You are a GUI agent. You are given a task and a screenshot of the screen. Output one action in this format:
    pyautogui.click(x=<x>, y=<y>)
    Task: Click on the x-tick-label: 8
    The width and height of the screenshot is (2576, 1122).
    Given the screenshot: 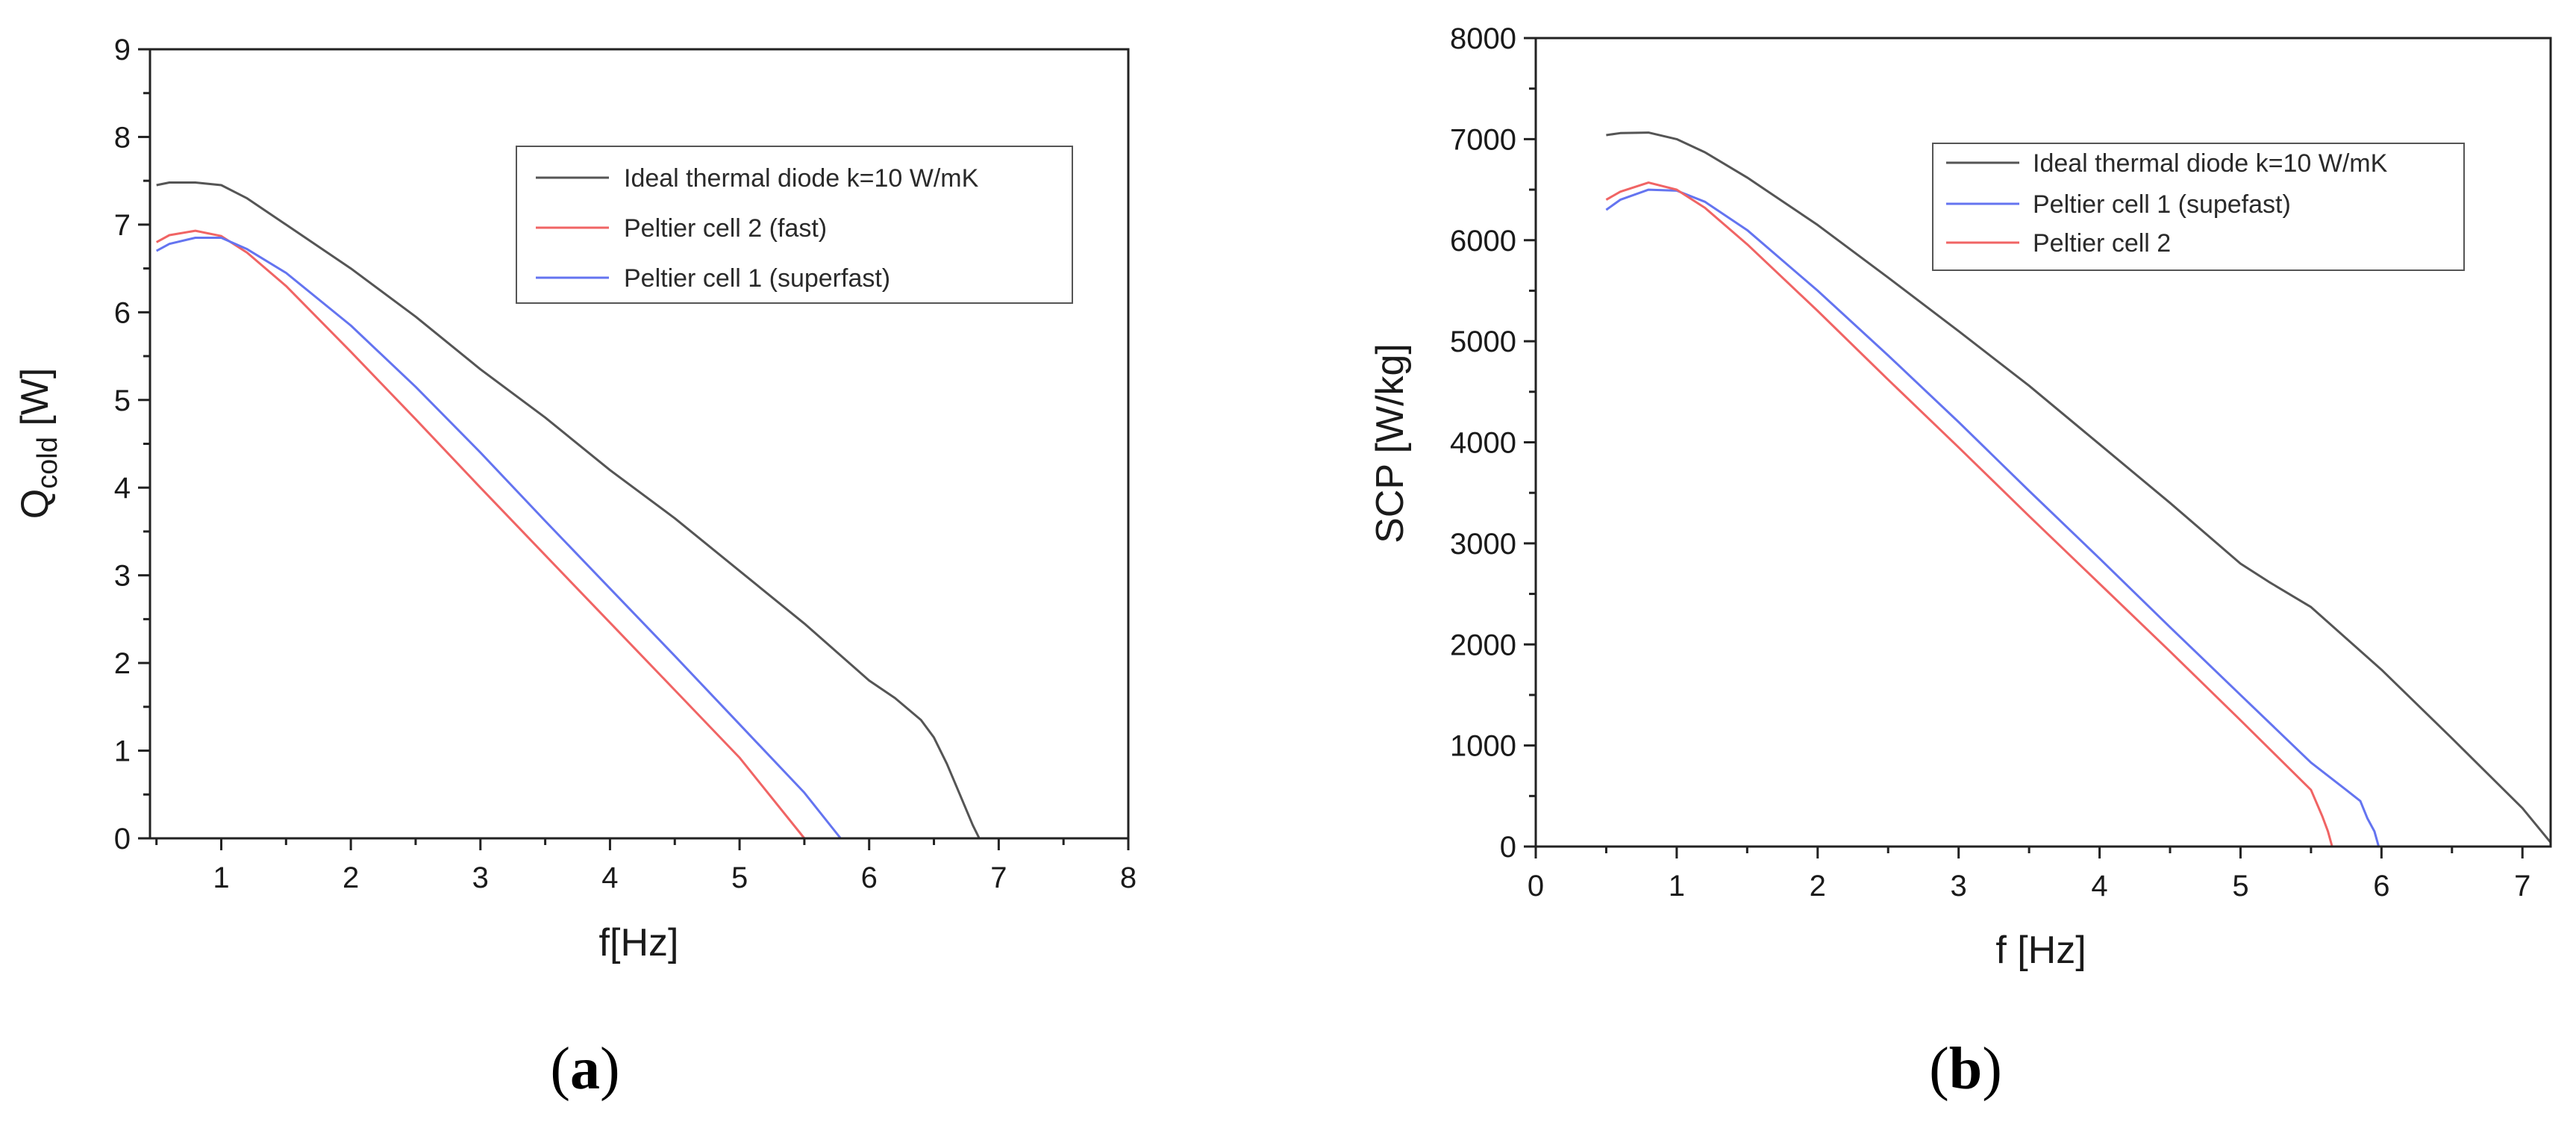 What is the action you would take?
    pyautogui.click(x=1128, y=877)
    